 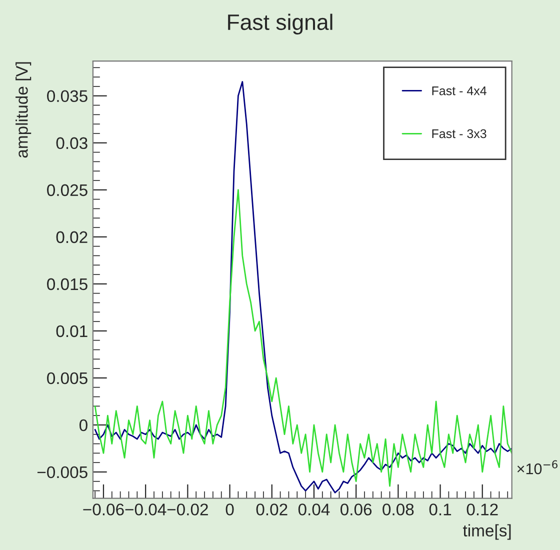 I want to click on y-tick-label: 0.025, so click(x=67, y=190).